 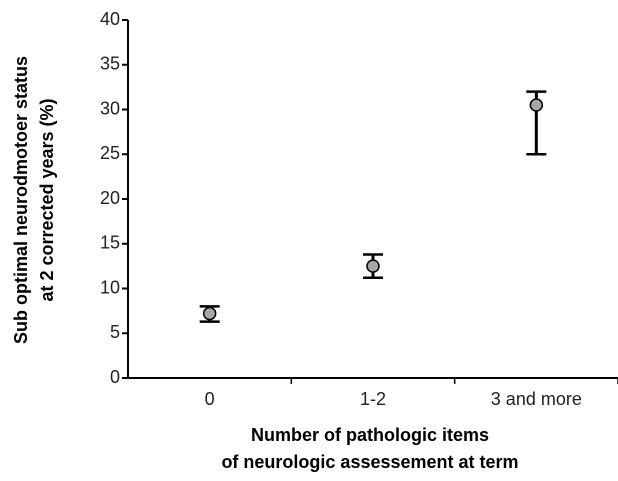 What do you see at coordinates (110, 108) in the screenshot?
I see `y-tick-label: 30` at bounding box center [110, 108].